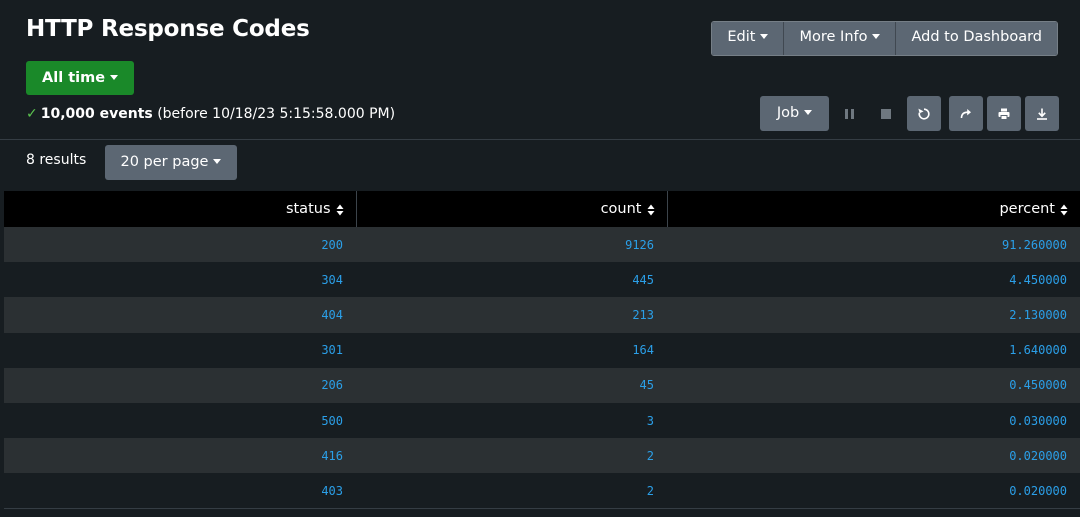 This screenshot has width=1080, height=517. I want to click on add-to-dashboard-button: Add to Dashboard, so click(976, 38).